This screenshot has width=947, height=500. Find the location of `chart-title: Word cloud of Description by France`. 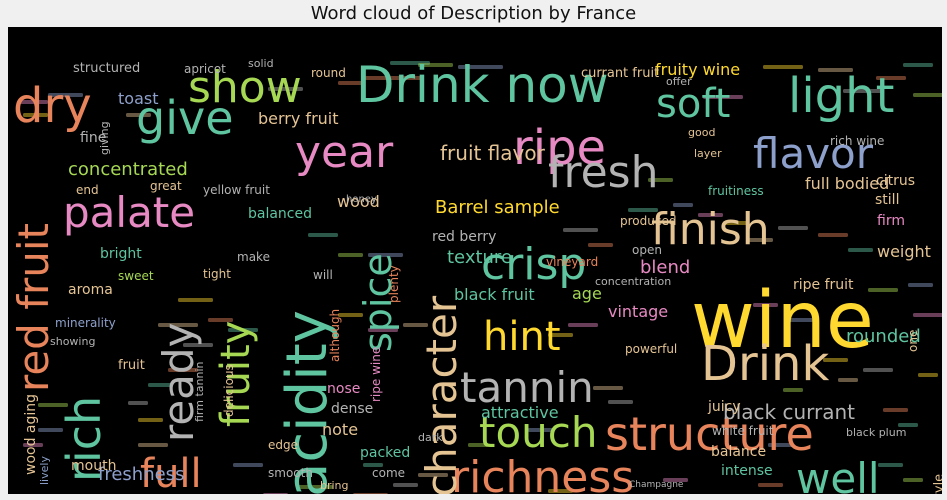

chart-title: Word cloud of Description by France is located at coordinates (473, 13).